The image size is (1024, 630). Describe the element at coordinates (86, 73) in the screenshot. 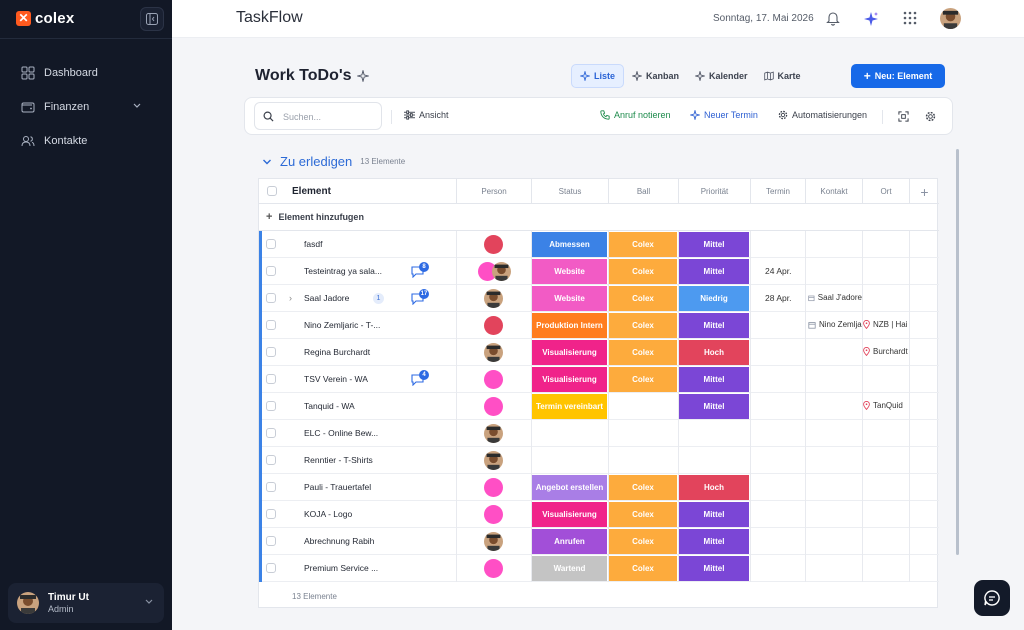

I see `sidebar-item-dashboard: Dashboard` at that location.